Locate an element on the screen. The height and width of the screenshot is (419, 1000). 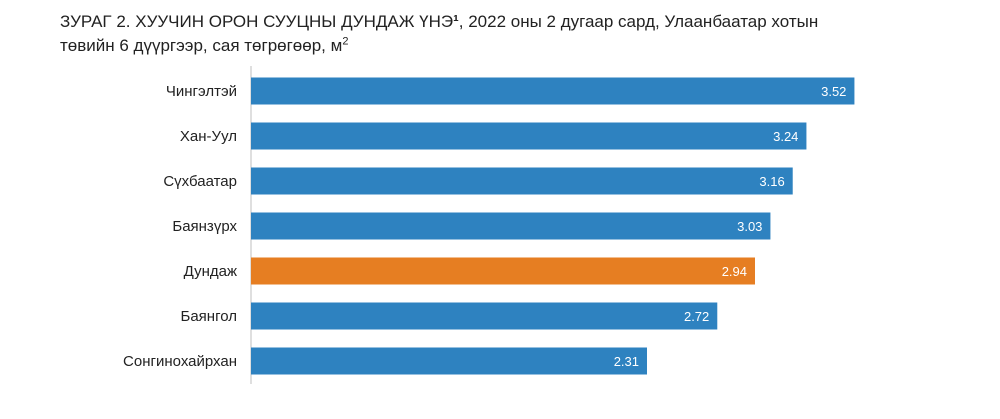
category-label: Баянзүрх is located at coordinates (204, 226).